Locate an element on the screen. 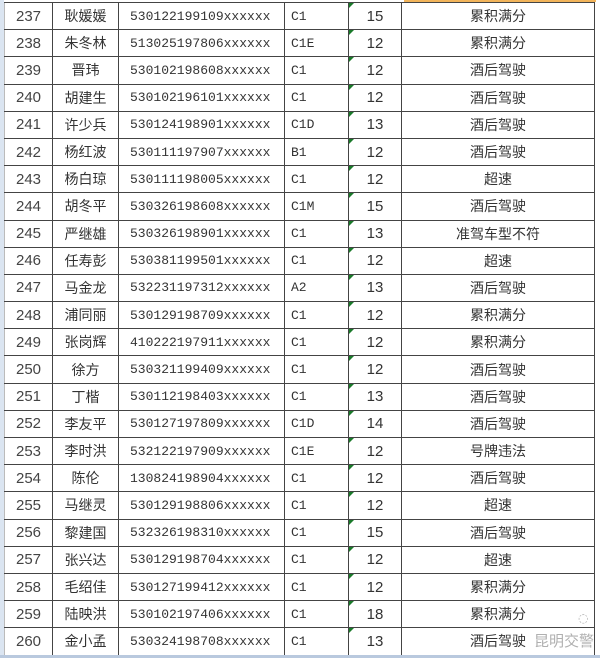 The width and height of the screenshot is (600, 658). cell-violation-reason: 号牌违法 is located at coordinates (498, 451).